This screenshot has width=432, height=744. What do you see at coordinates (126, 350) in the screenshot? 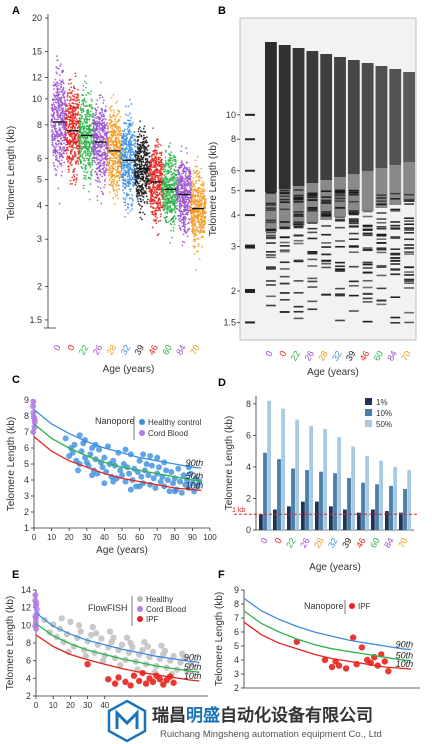
I see `a-x-tick-label: 32` at bounding box center [126, 350].